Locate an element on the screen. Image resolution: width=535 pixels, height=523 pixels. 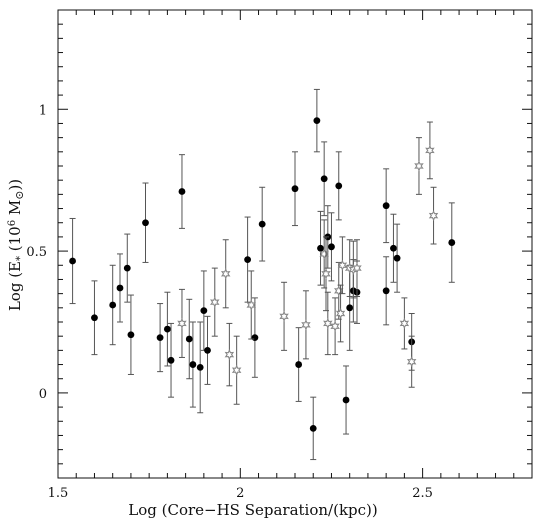
x-axis-label: Log (Core−HS Separation/(kpc)) is located at coordinates (253, 510).